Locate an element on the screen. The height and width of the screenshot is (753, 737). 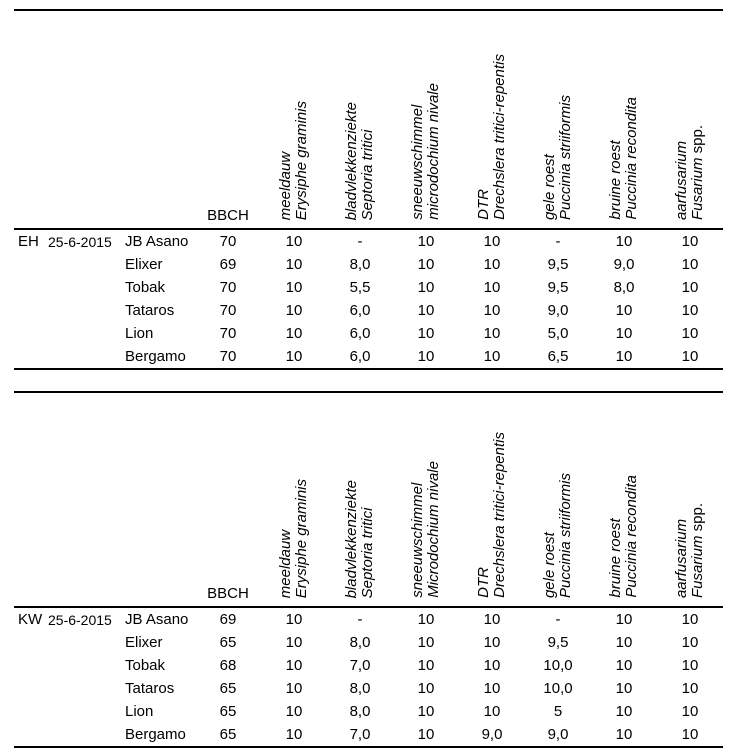
rotated-header-label: meeldauw Erysiphe graminis is located at coordinates (293, 160).